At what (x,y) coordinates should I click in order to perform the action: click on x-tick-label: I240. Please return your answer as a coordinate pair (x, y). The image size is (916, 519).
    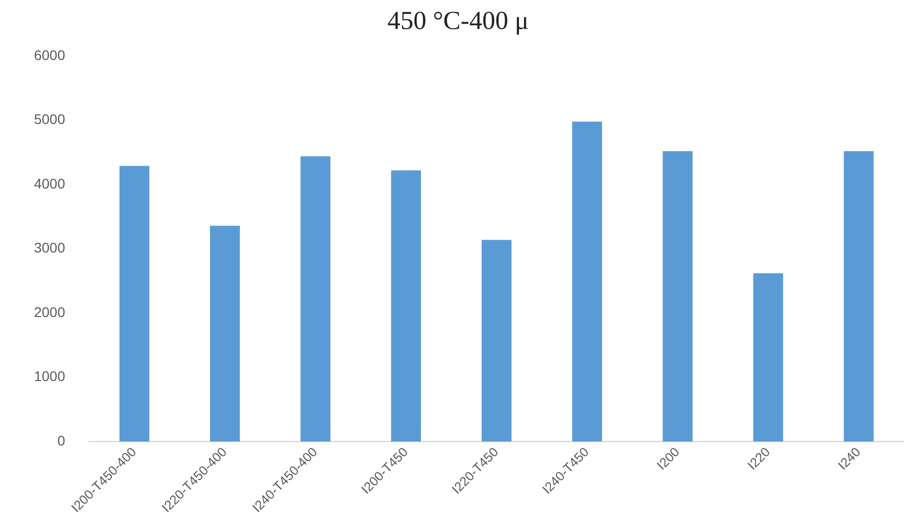
    Looking at the image, I should click on (849, 458).